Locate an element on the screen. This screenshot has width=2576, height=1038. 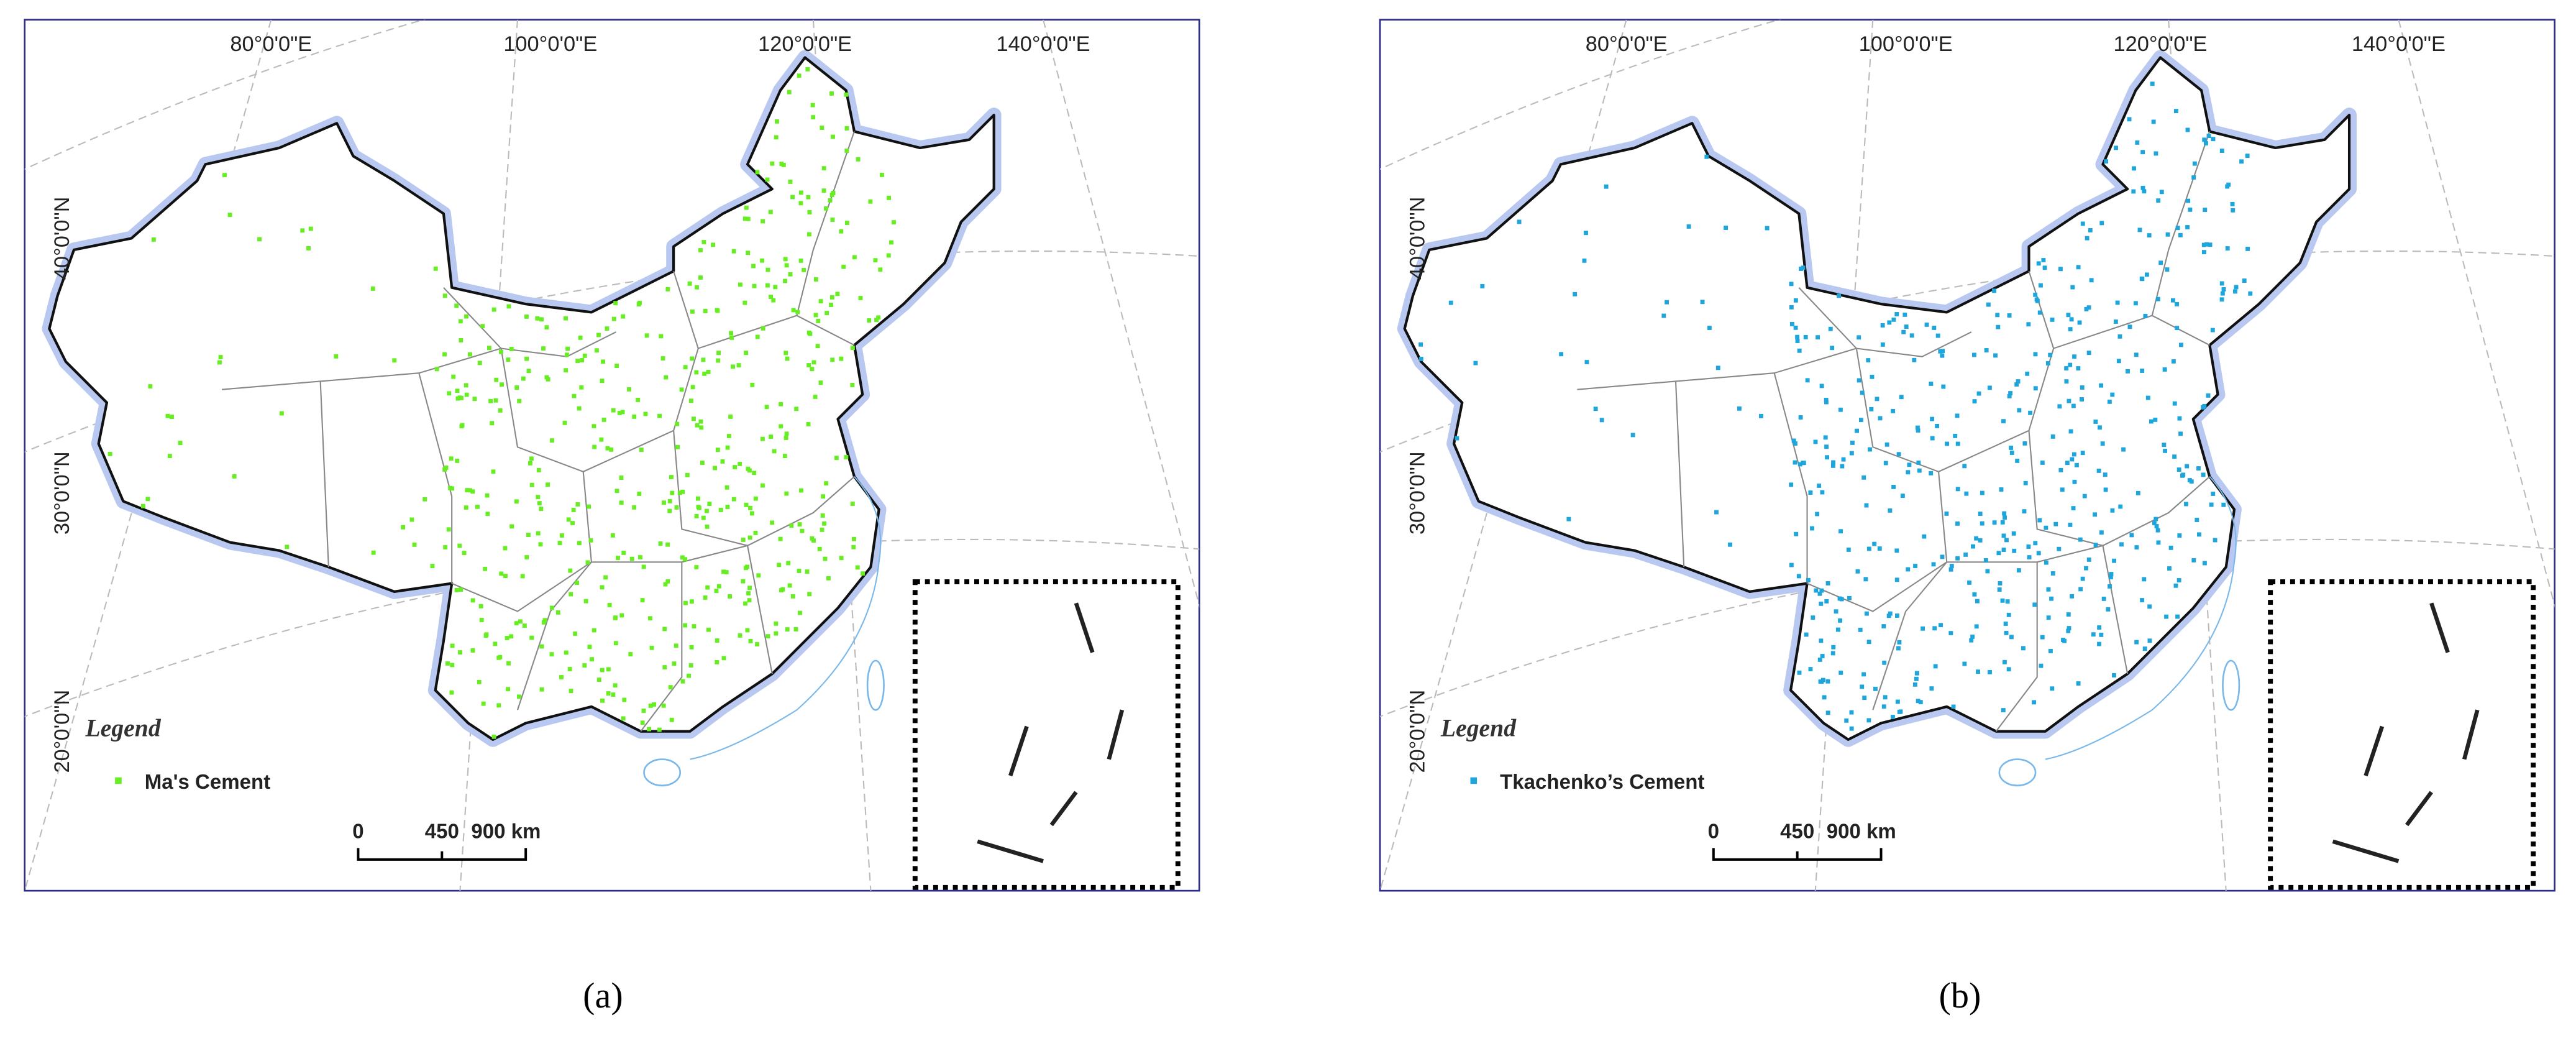
longitude-label: 100°0'0"E is located at coordinates (550, 44).